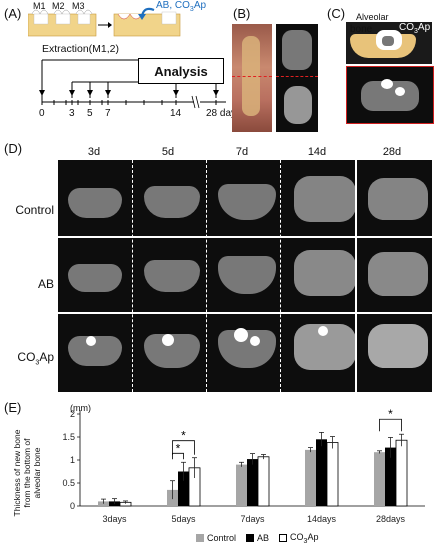 The height and width of the screenshot is (550, 439). What do you see at coordinates (317, 152) in the screenshot?
I see `col-header-14d: 14d` at bounding box center [317, 152].